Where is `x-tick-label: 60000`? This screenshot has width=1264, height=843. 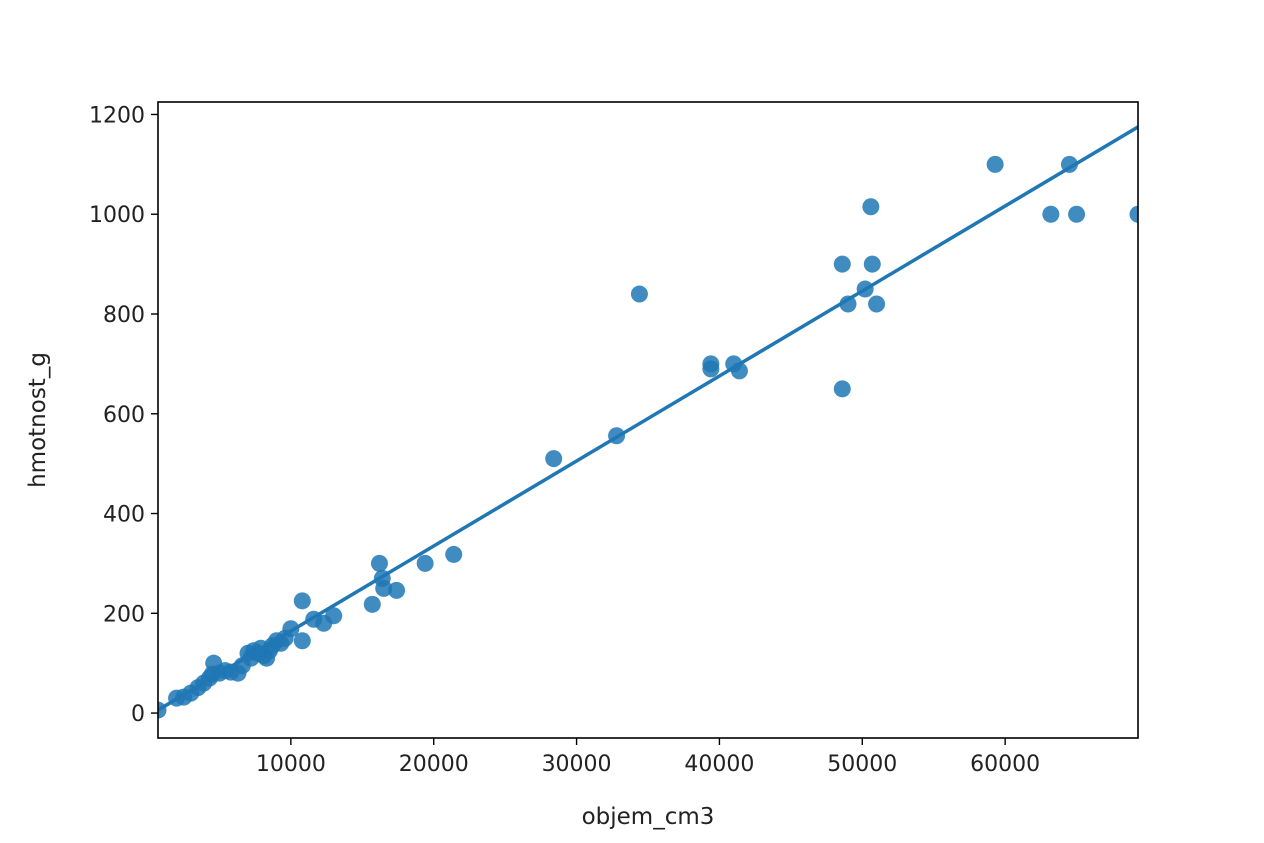
x-tick-label: 60000 is located at coordinates (1005, 764).